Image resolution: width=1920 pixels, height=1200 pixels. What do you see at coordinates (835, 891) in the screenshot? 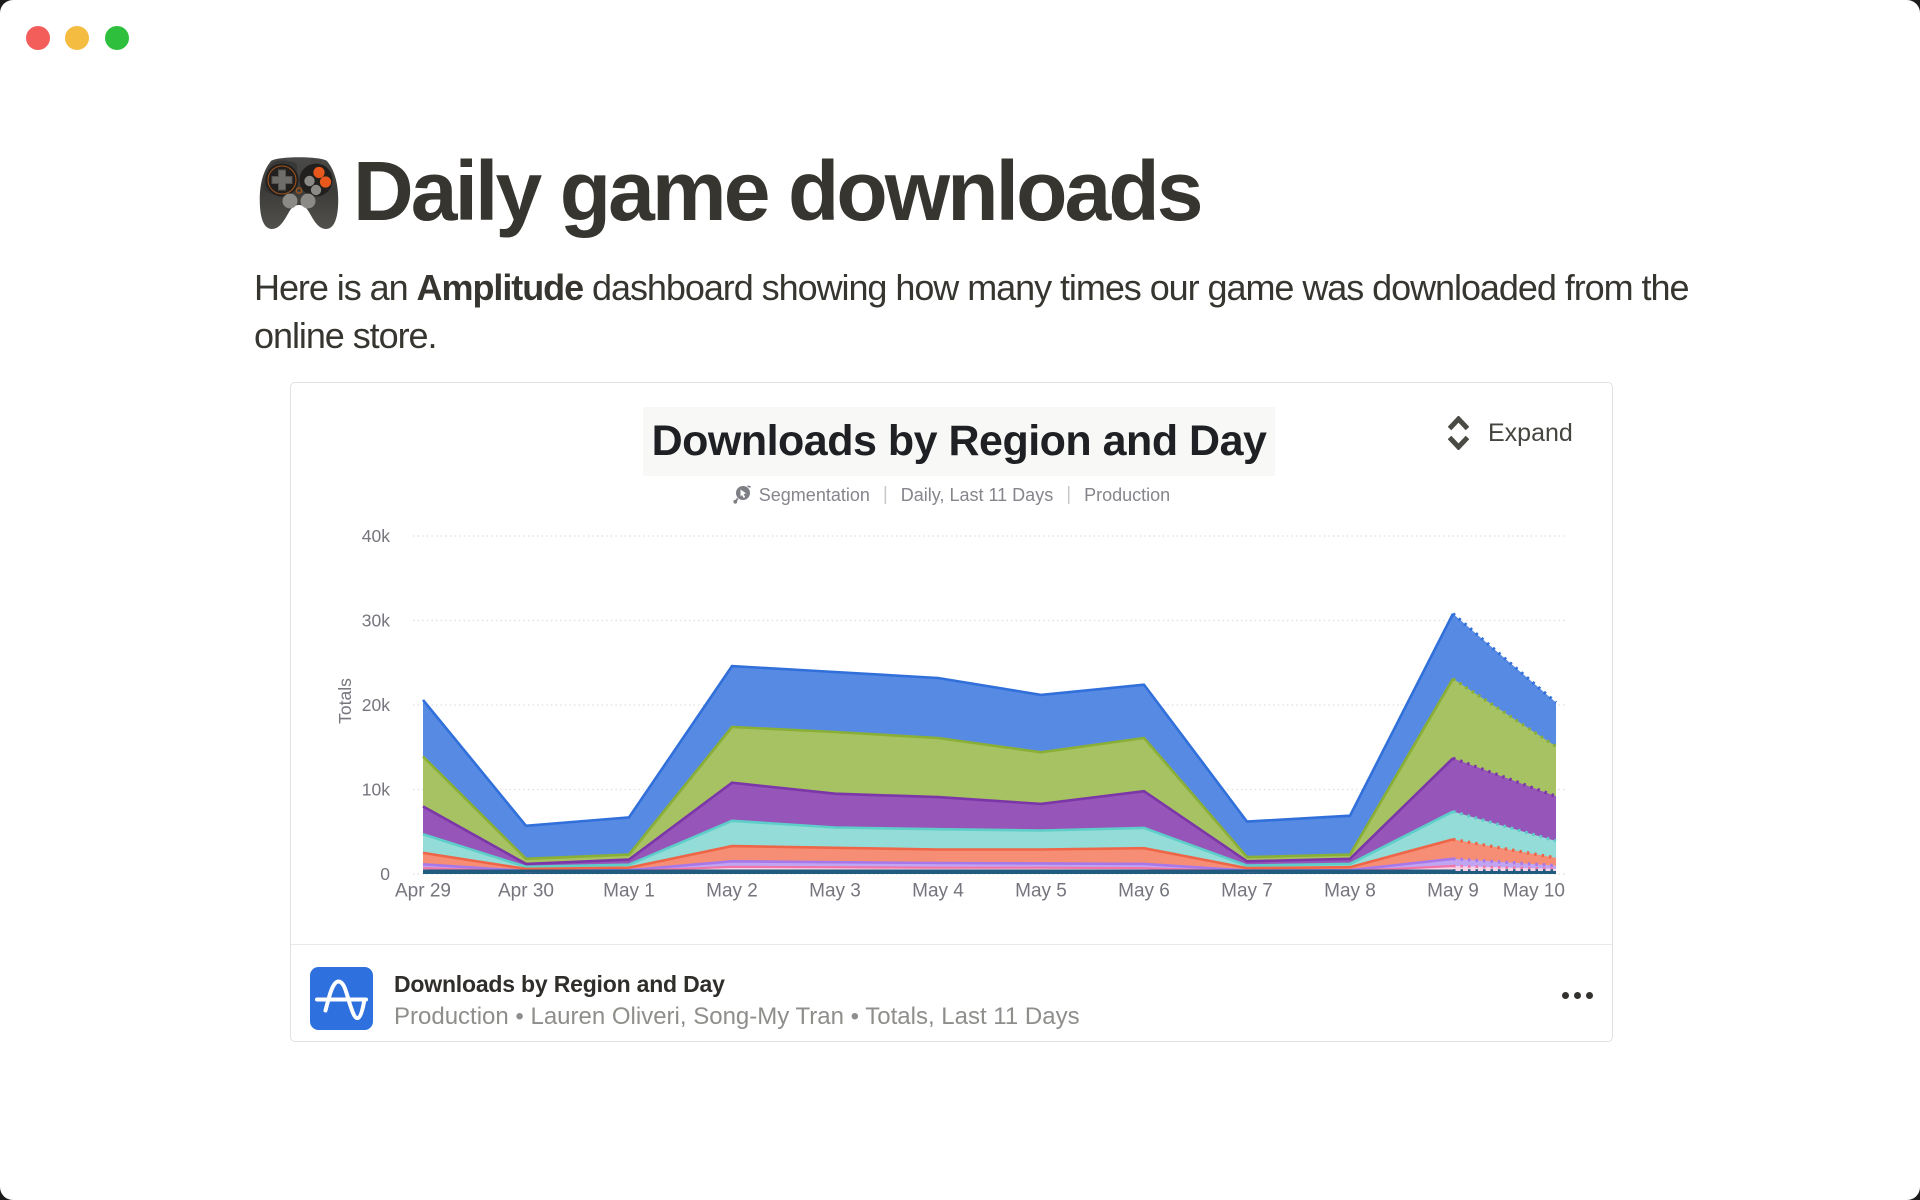
I see `svg-text: May 3` at bounding box center [835, 891].